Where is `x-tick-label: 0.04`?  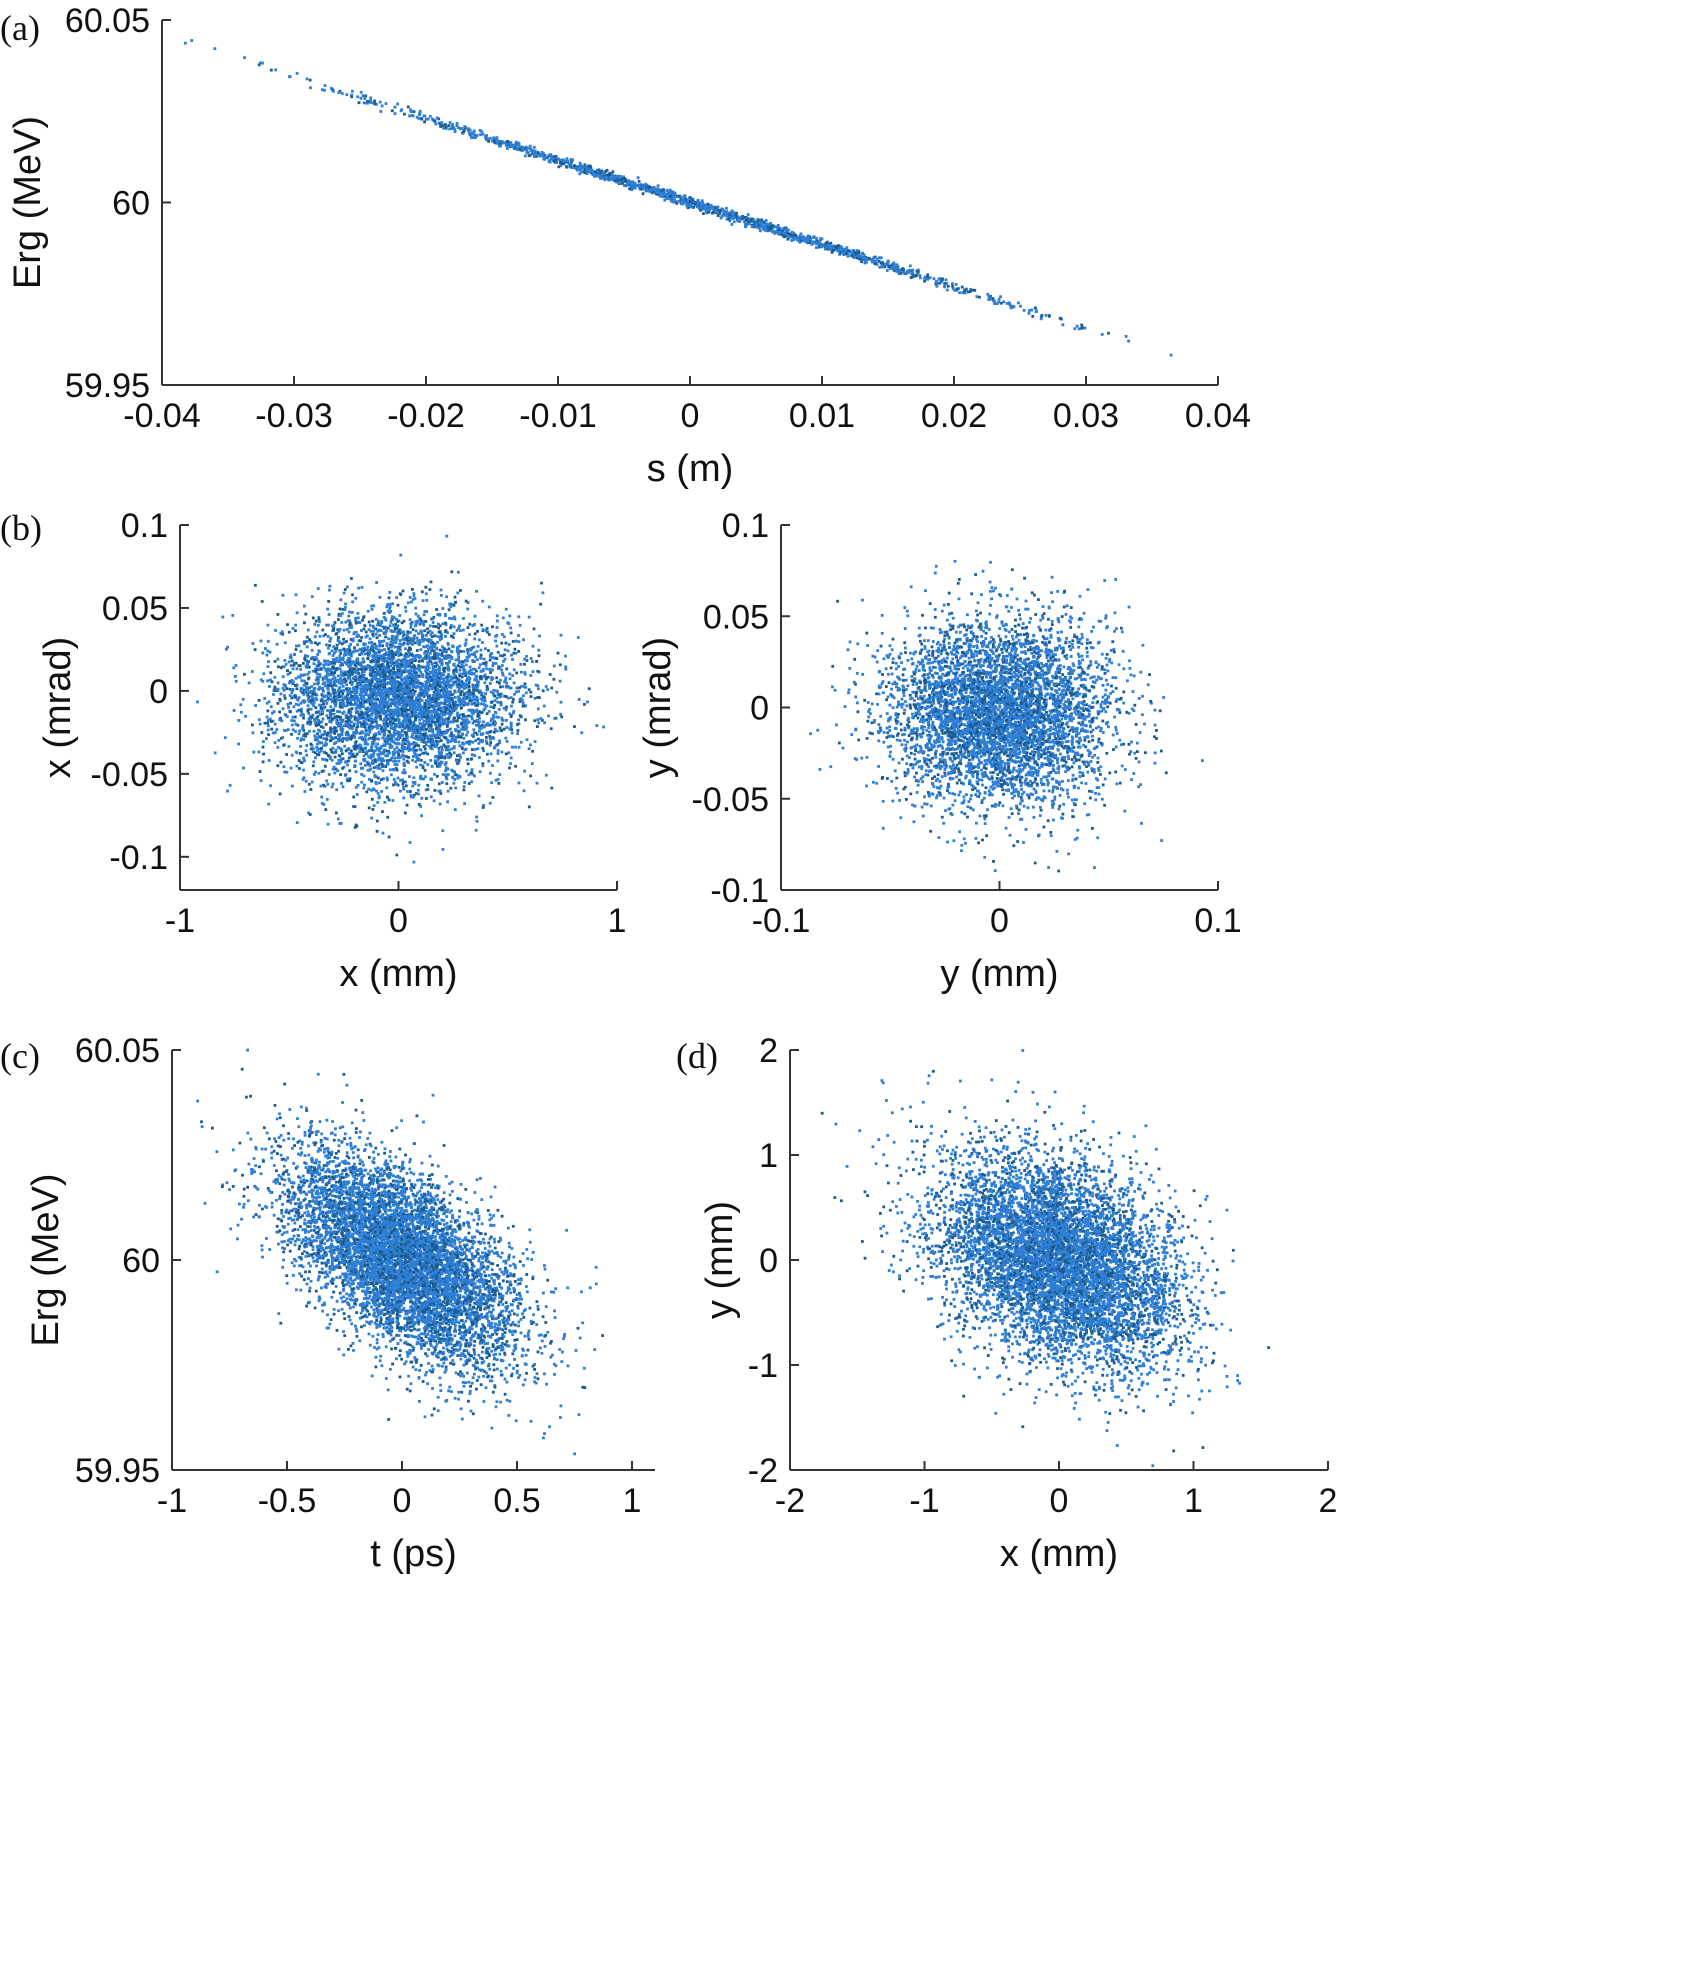 x-tick-label: 0.04 is located at coordinates (1218, 416).